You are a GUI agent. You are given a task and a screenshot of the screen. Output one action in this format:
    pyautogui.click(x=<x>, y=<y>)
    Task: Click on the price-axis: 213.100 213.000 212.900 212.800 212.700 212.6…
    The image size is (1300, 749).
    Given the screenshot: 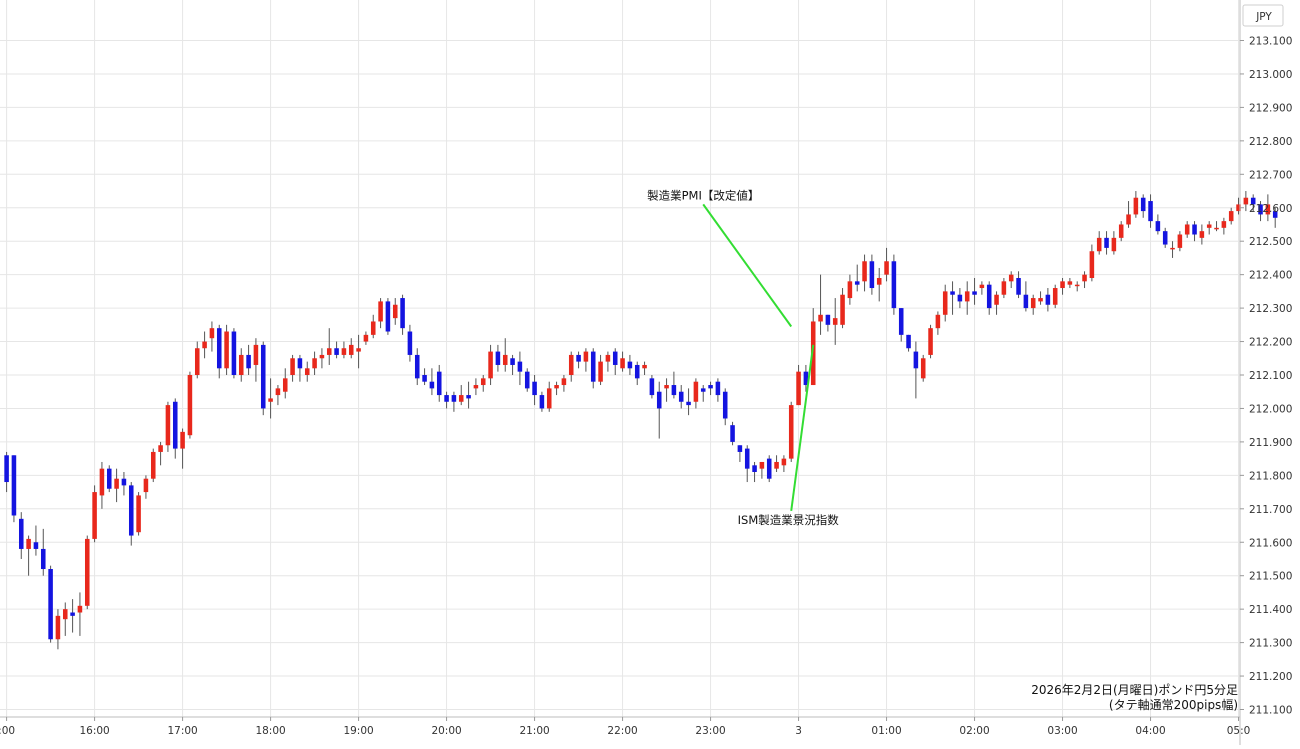 What is the action you would take?
    pyautogui.click(x=1266, y=376)
    